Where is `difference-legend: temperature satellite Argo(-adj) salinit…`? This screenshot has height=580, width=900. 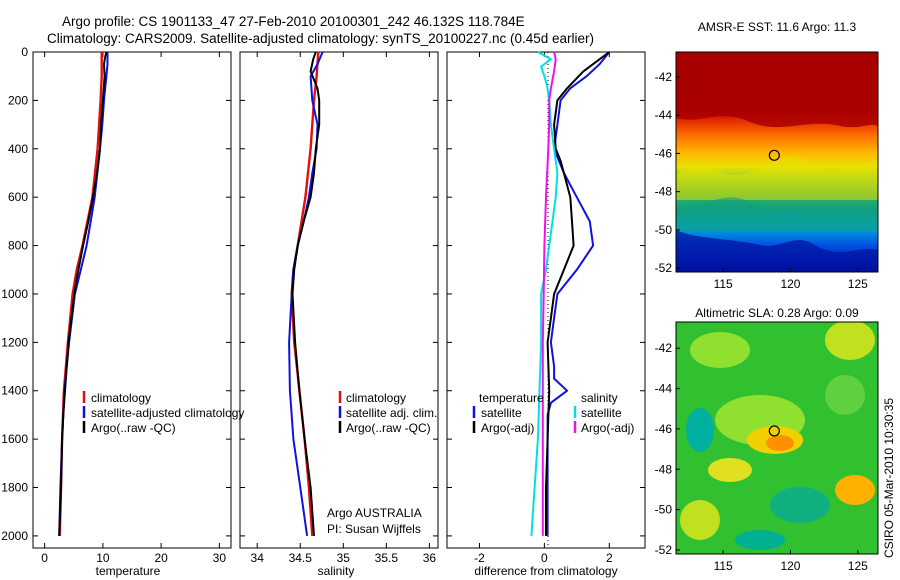 difference-legend: temperature satellite Argo(-adj) salinit… is located at coordinates (553, 413).